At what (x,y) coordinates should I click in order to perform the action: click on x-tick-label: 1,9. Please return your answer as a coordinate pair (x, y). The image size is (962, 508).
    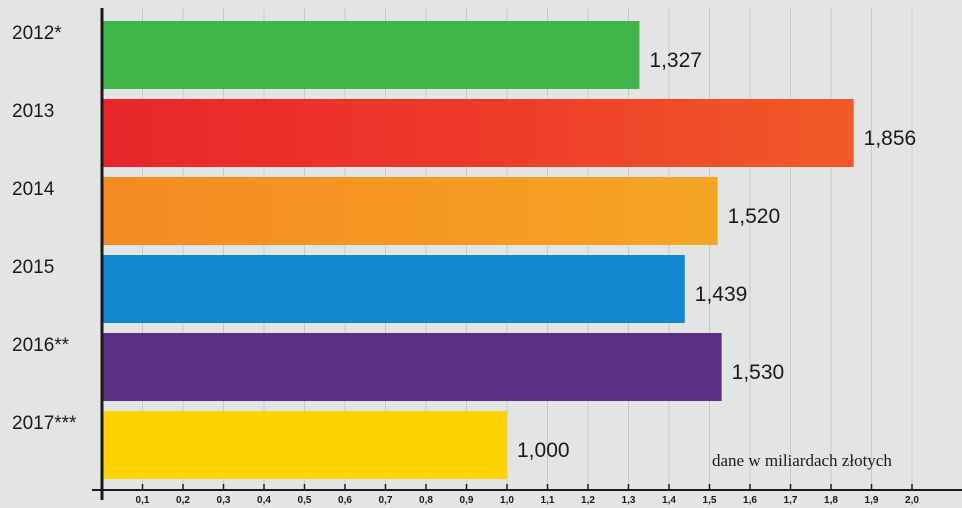
    Looking at the image, I should click on (872, 500).